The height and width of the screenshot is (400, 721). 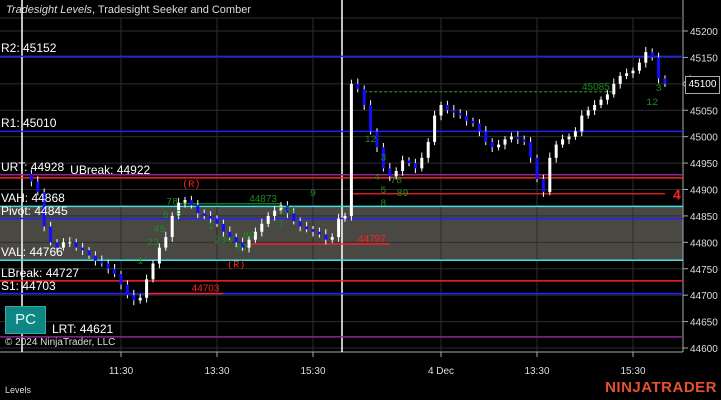 I want to click on signal-count: 5, so click(x=383, y=191).